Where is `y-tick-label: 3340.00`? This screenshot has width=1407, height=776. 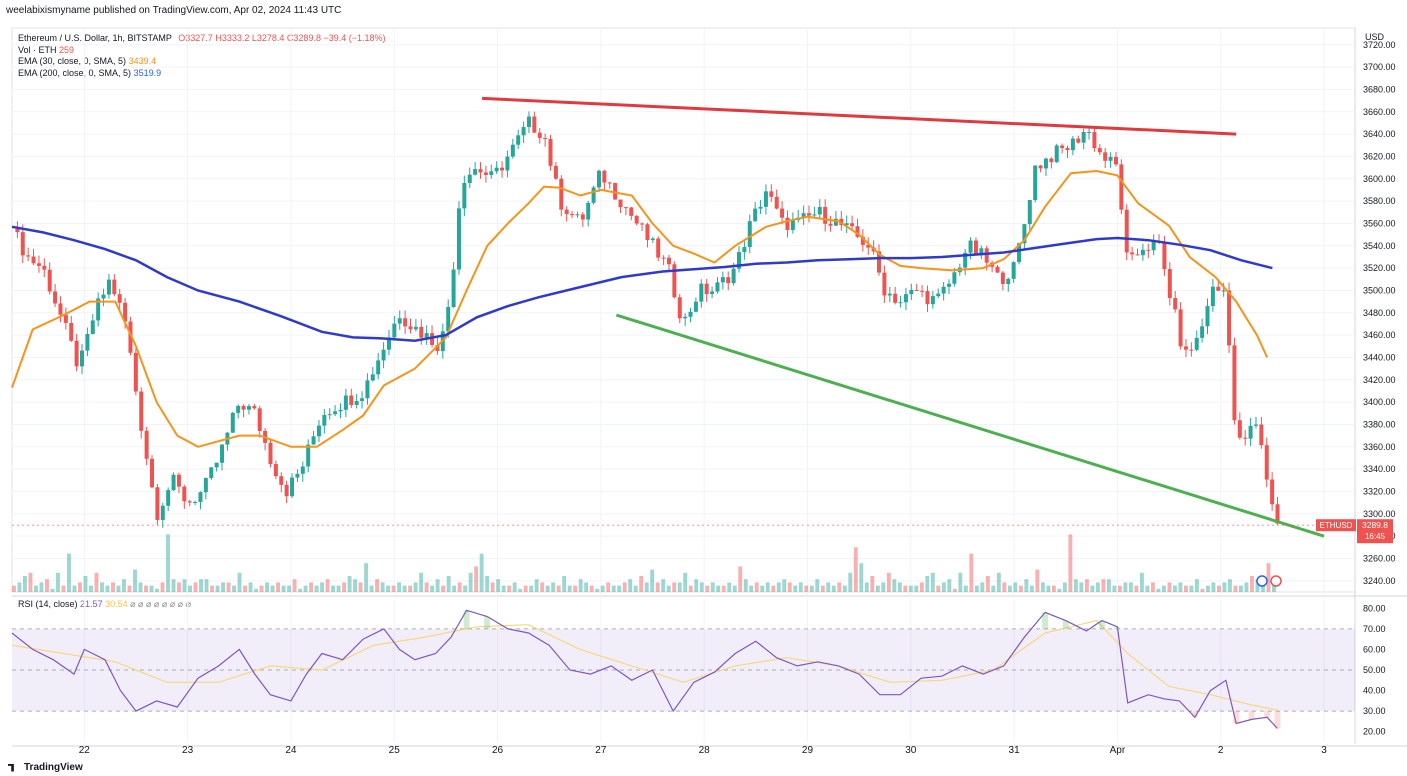 y-tick-label: 3340.00 is located at coordinates (1379, 469).